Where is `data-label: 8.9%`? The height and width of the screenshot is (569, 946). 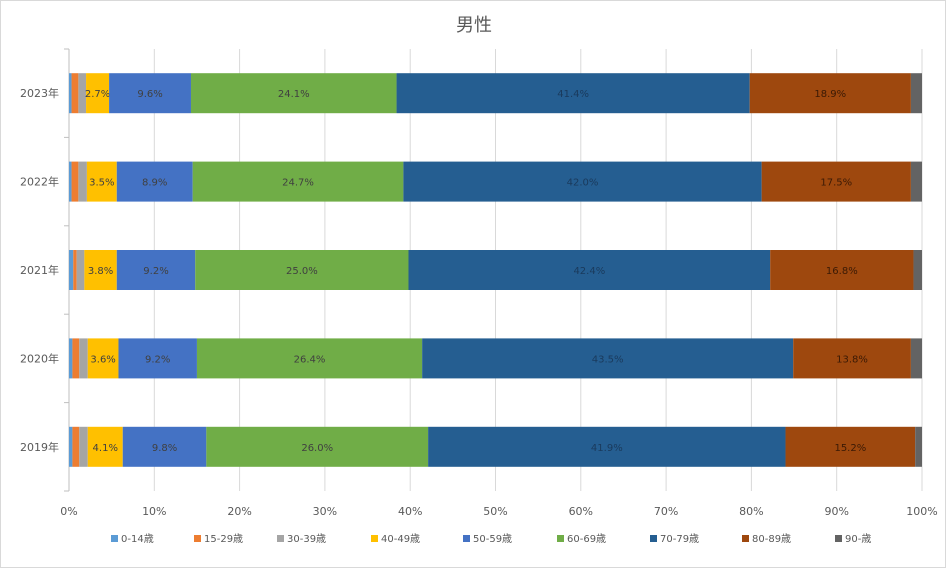 data-label: 8.9% is located at coordinates (154, 183).